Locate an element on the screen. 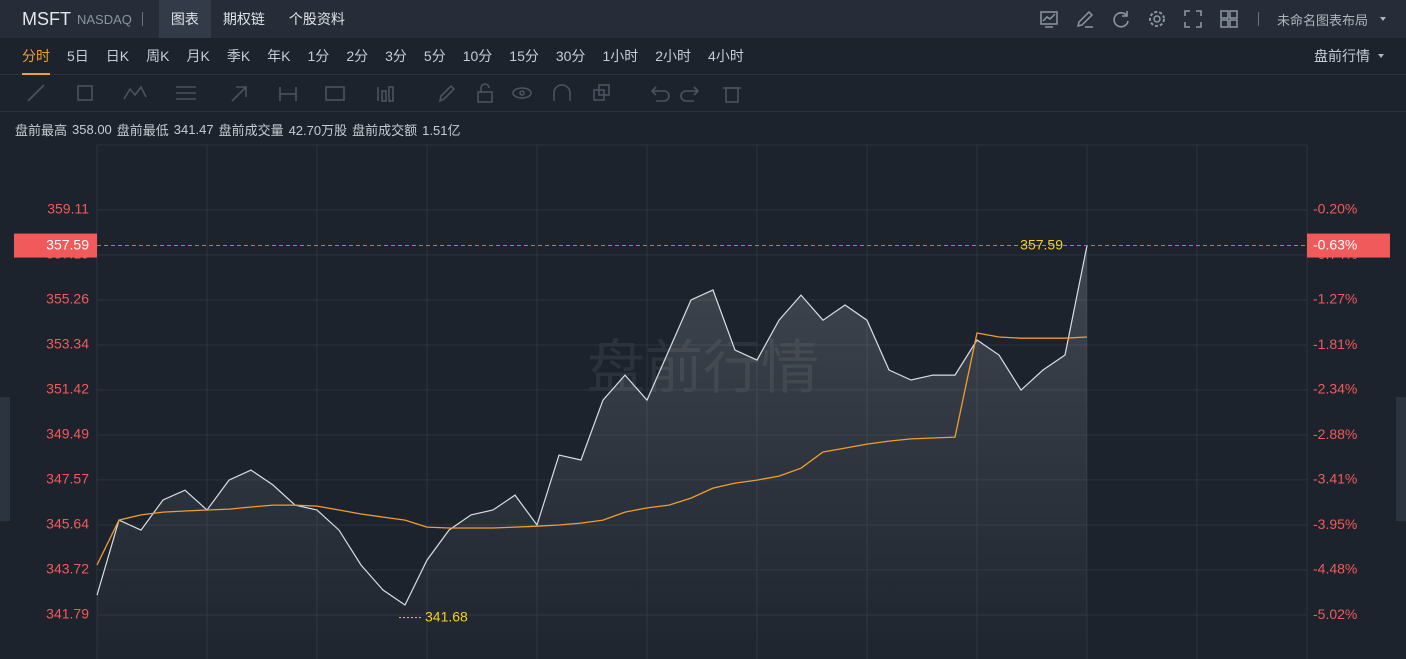 The image size is (1406, 659). stat-label: 盘前成交额 is located at coordinates (385, 130).